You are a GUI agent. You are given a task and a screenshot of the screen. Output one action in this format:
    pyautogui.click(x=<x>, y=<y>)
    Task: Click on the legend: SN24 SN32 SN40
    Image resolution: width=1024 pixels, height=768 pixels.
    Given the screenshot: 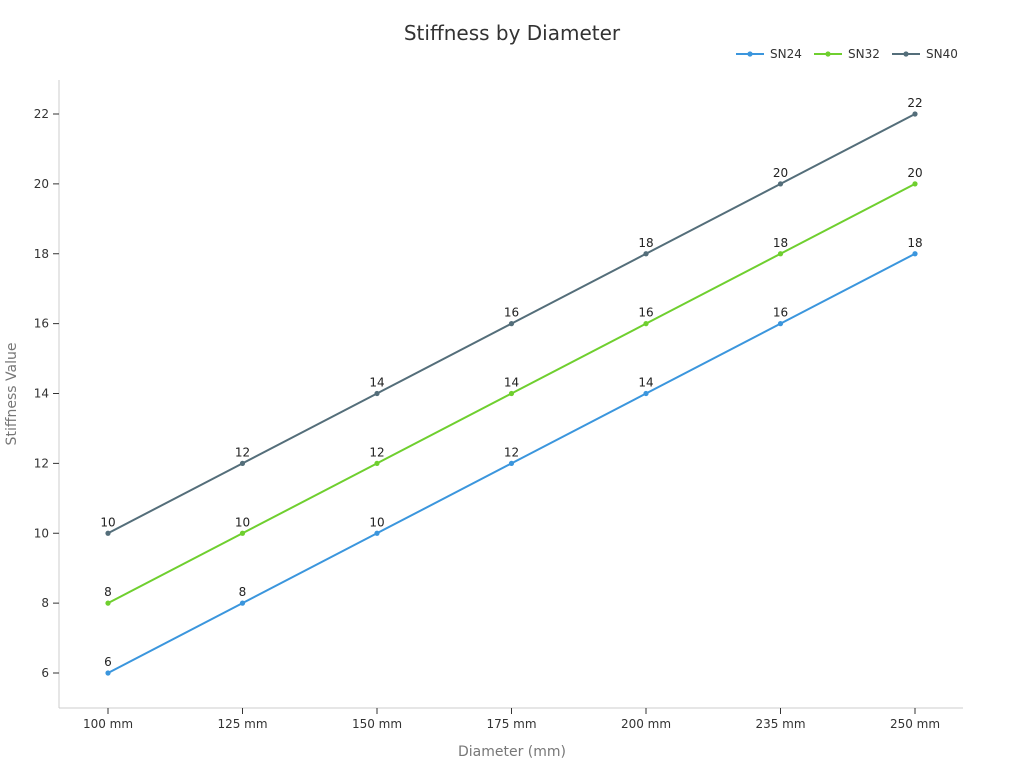 What is the action you would take?
    pyautogui.click(x=847, y=54)
    